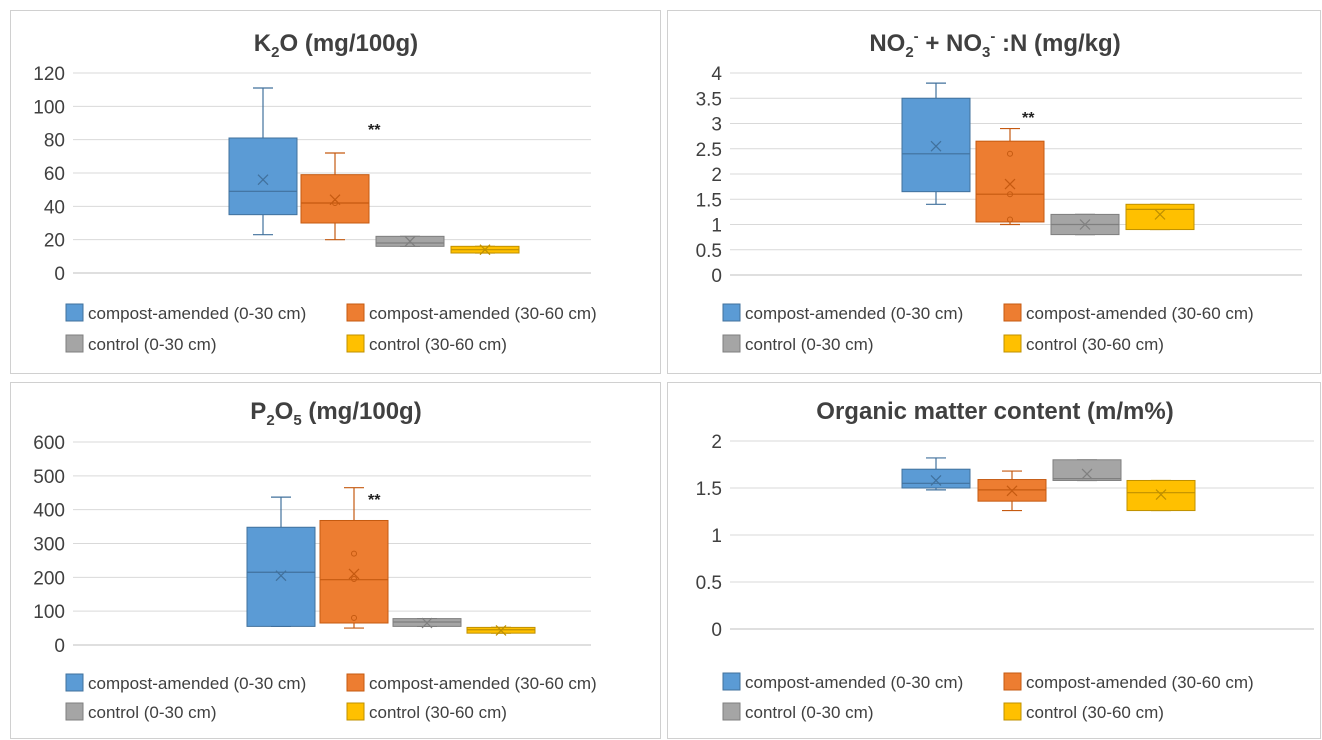 The width and height of the screenshot is (1322, 740). I want to click on chart-title: Organic matter content (m/m%), so click(994, 411).